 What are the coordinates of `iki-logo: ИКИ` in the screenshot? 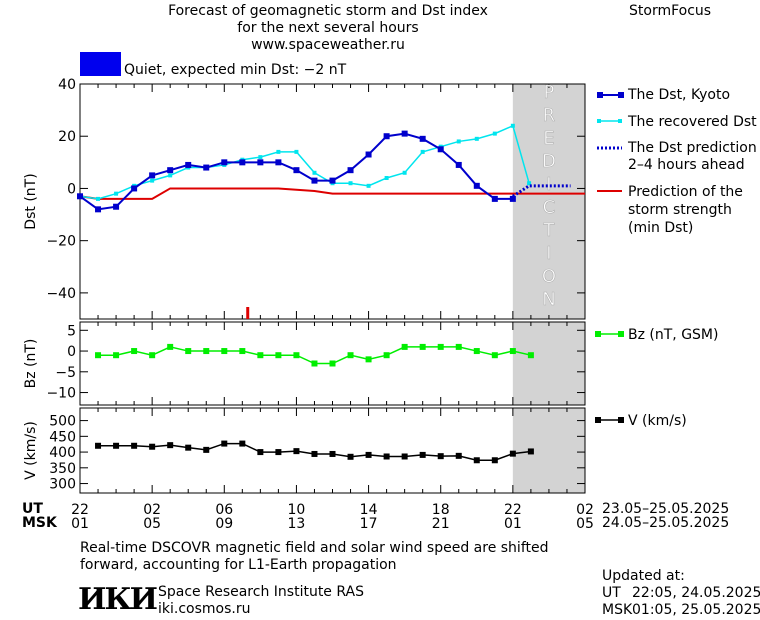 It's located at (118, 599).